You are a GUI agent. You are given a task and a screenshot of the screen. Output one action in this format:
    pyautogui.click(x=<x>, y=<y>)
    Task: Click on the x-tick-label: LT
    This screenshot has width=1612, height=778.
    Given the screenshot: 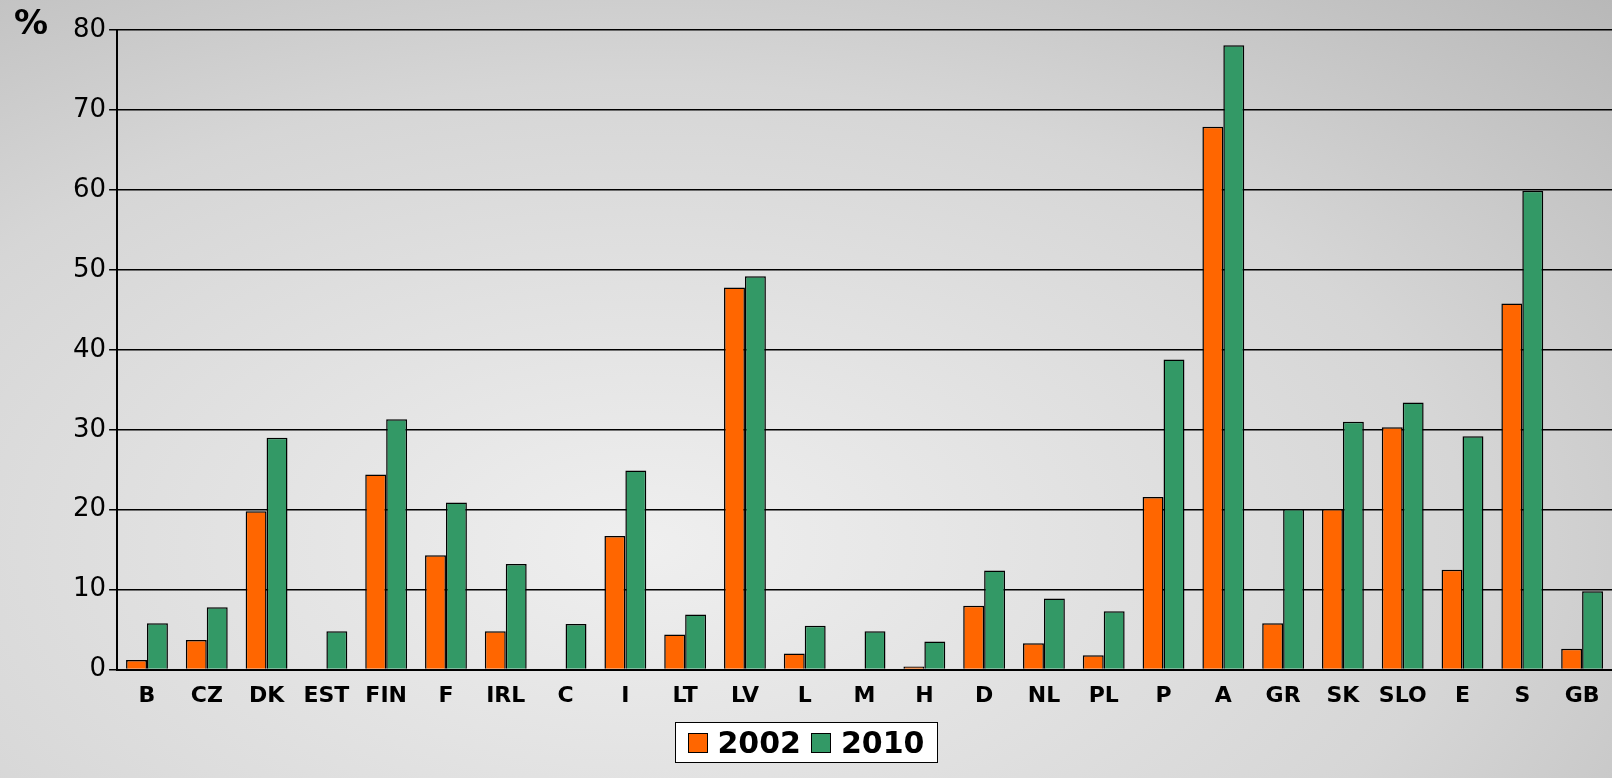 What is the action you would take?
    pyautogui.click(x=685, y=694)
    